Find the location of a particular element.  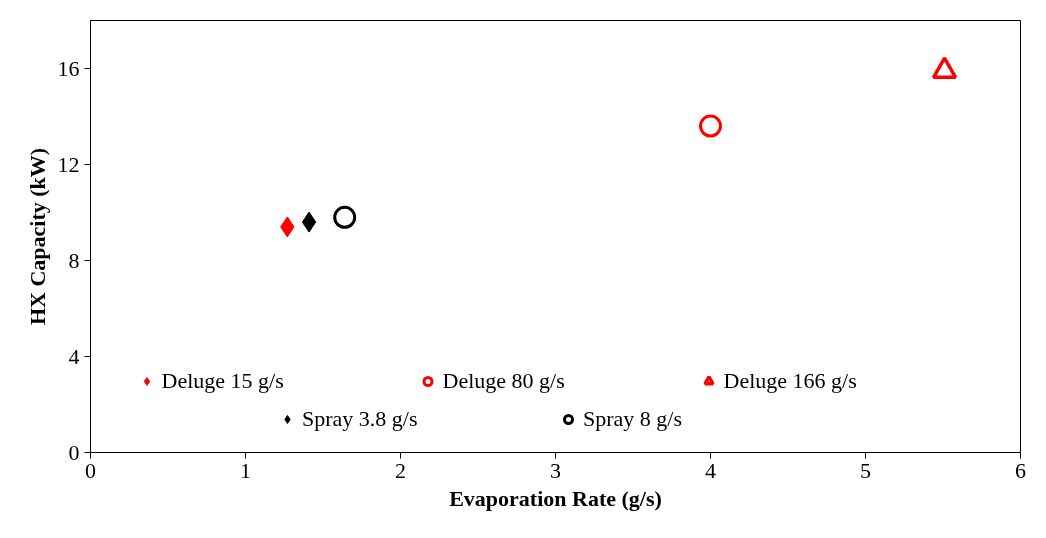

y-axis-title: HX Capacity (kW) is located at coordinates (37, 236).